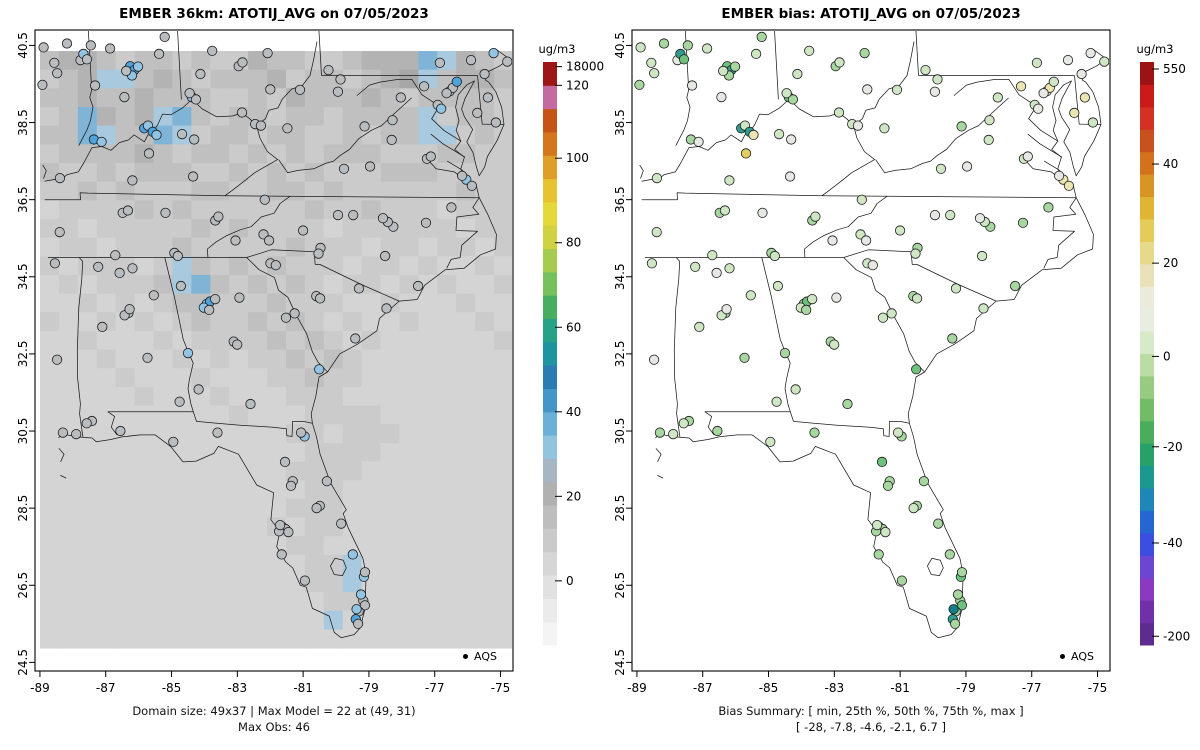  Describe the element at coordinates (620, 122) in the screenshot. I see `svg-text: 38.5` at that location.